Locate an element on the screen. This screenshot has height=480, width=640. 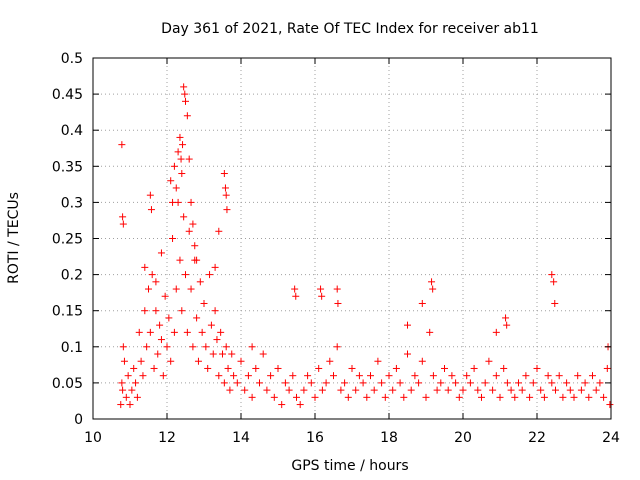
x-tick-label: 12 is located at coordinates (167, 438).